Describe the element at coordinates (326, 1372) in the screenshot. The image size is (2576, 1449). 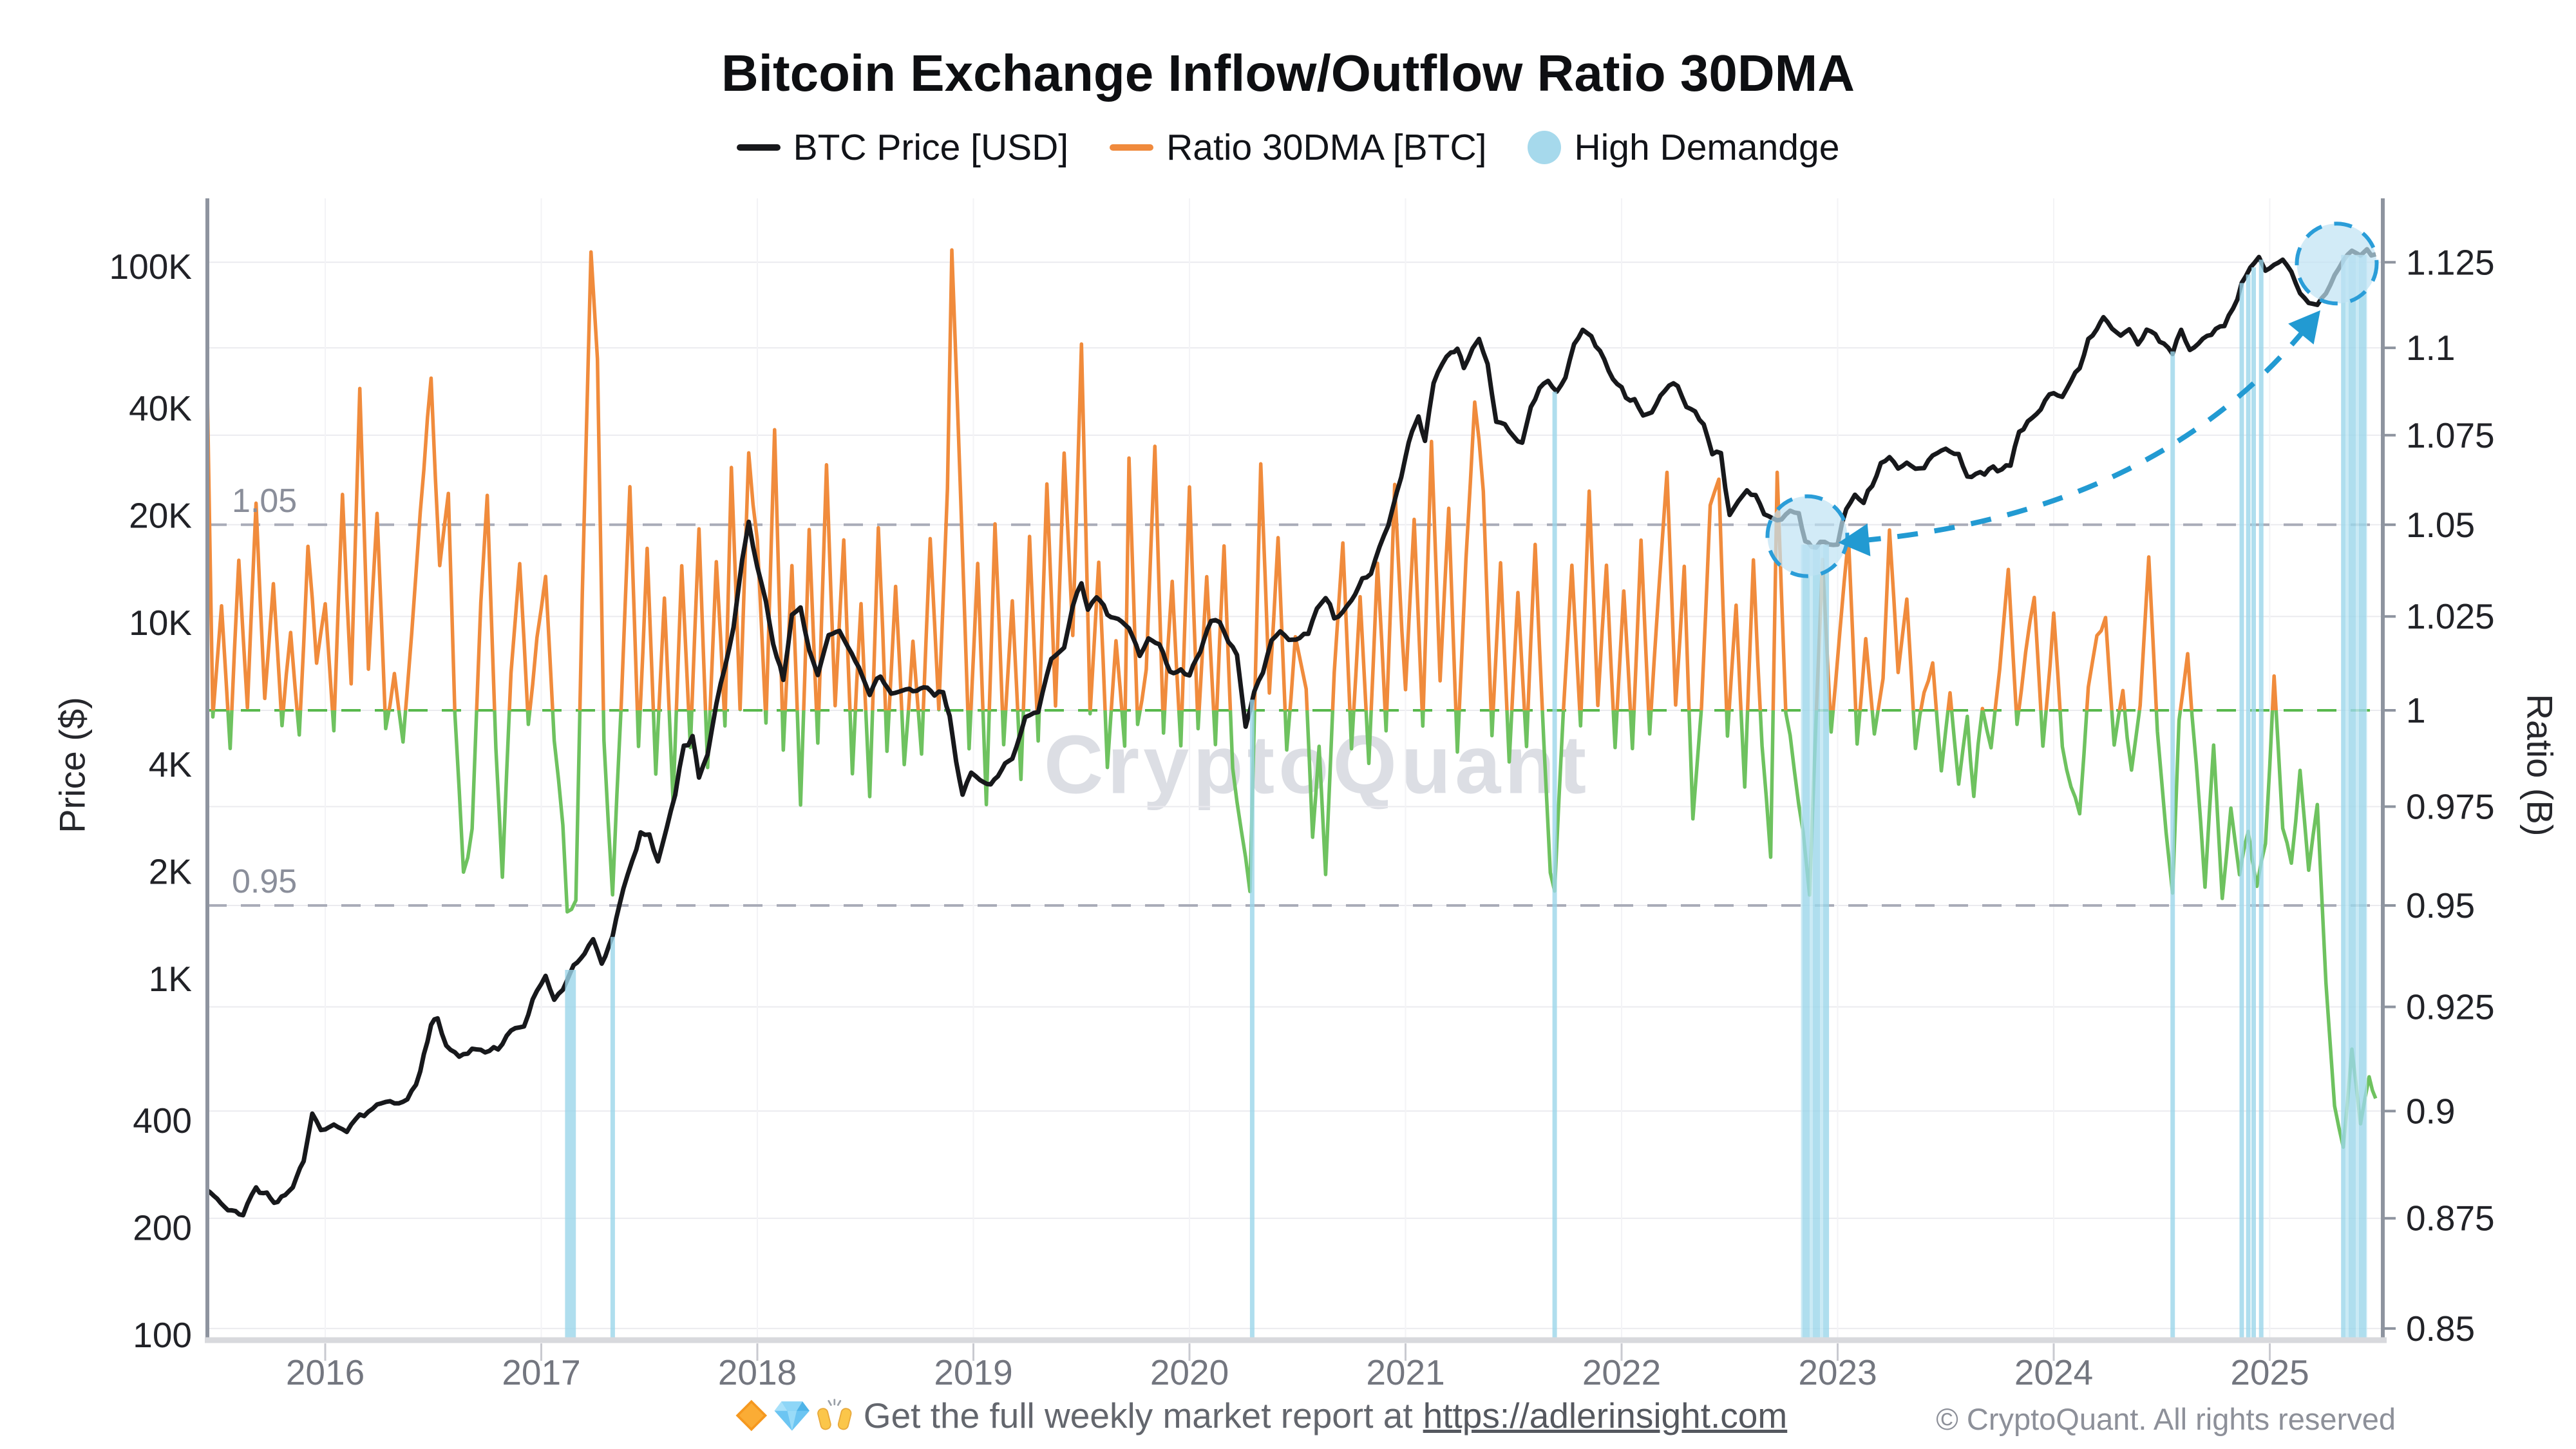
I see `x-axis-tick-label: 2016` at that location.